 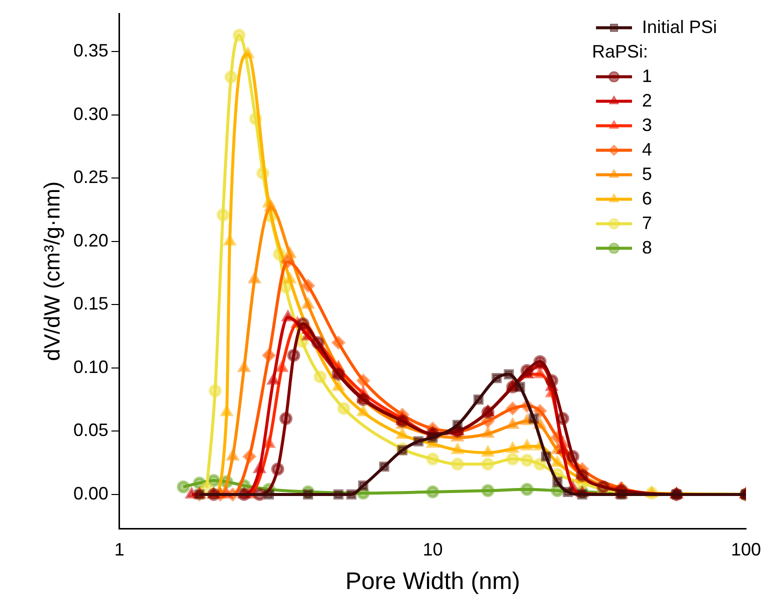 I want to click on y-tick-label: 0.10, so click(x=90, y=366).